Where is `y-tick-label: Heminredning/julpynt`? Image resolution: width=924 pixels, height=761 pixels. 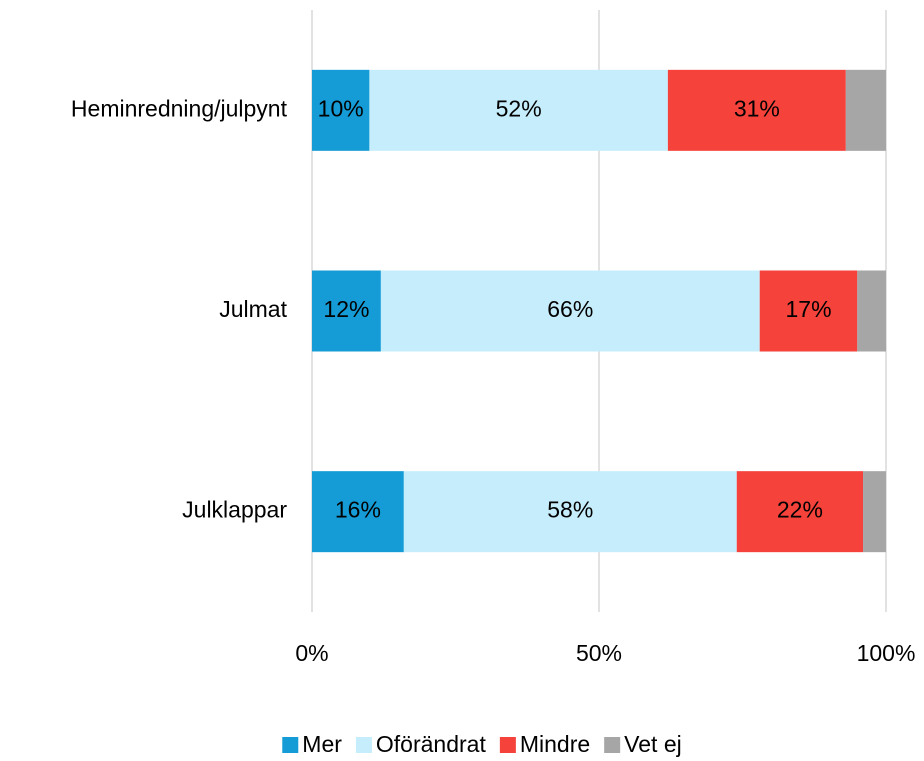 y-tick-label: Heminredning/julpynt is located at coordinates (179, 108).